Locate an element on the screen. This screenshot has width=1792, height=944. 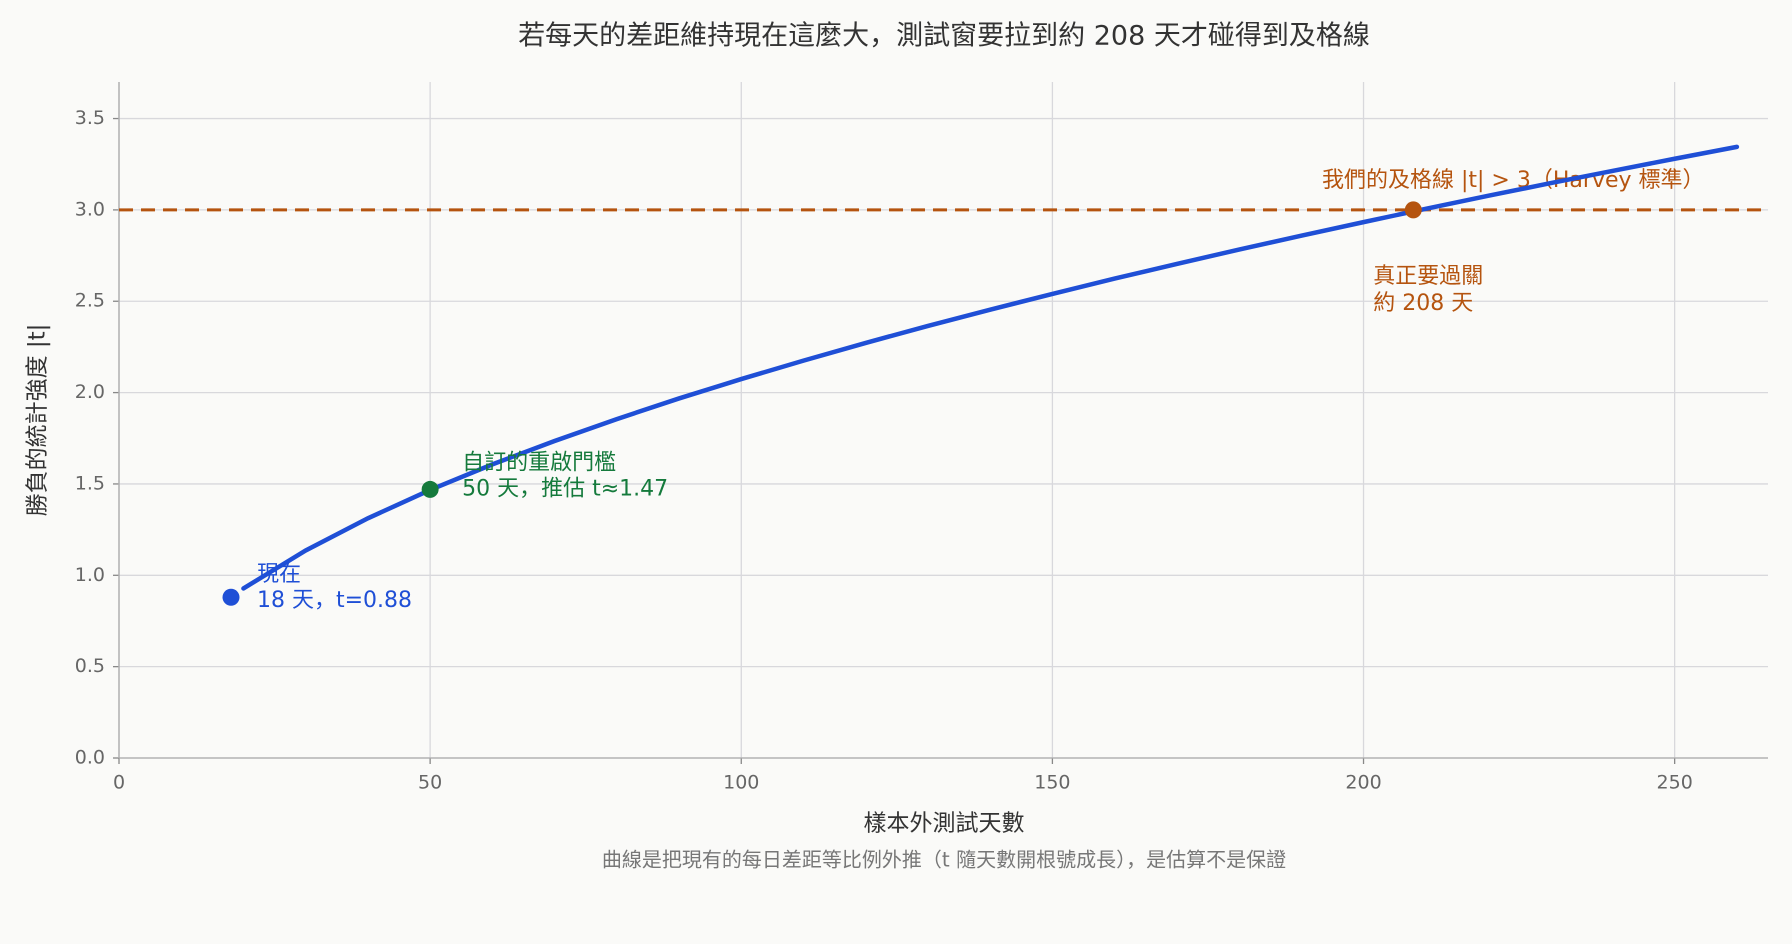
y-tick-label: 3.5 is located at coordinates (90, 118).